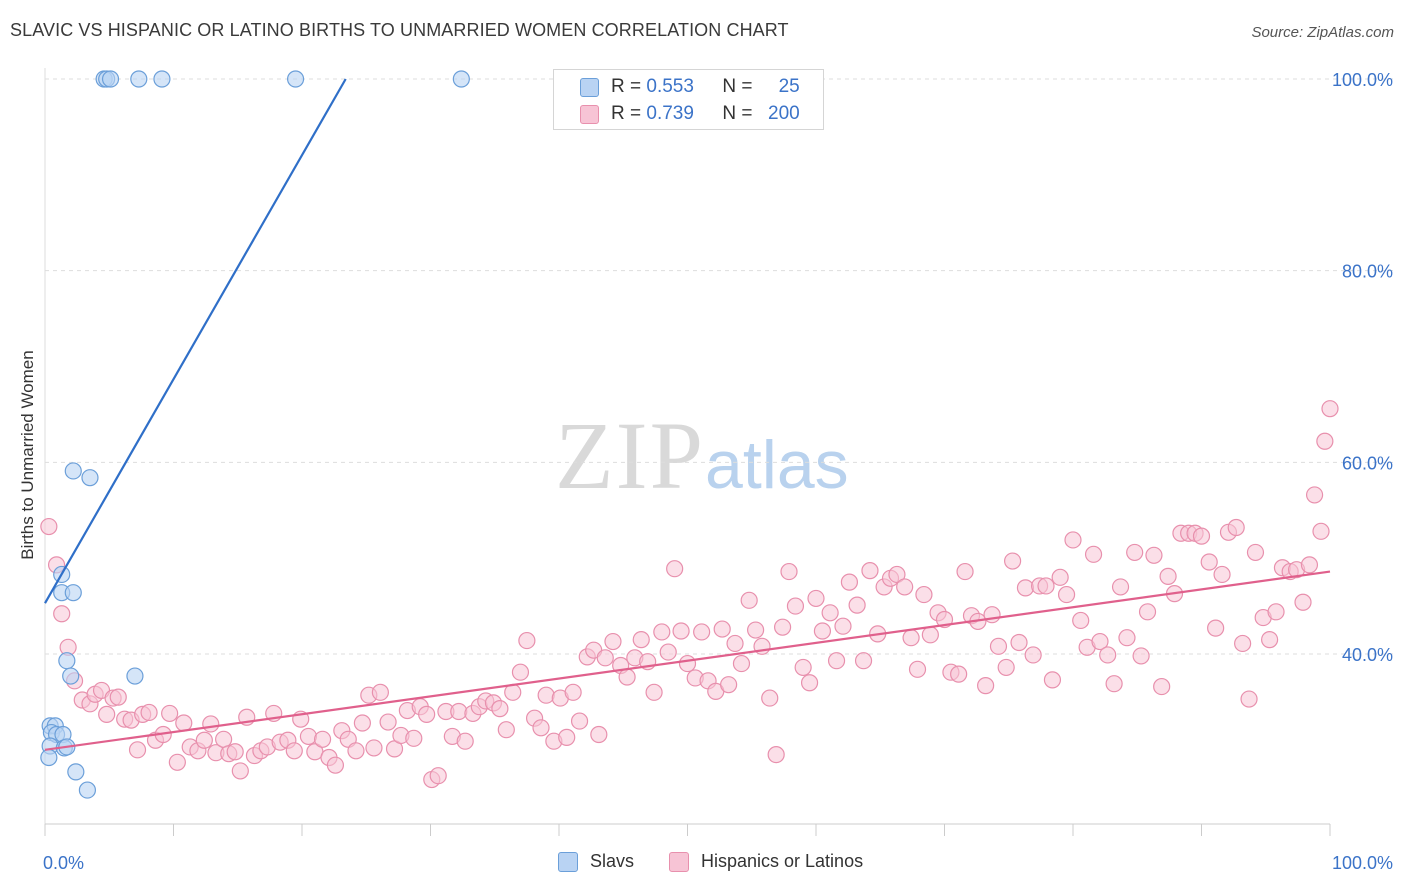 This screenshot has height=892, width=1406. Describe the element at coordinates (629, 86) in the screenshot. I see `slavs-r-label: R =` at that location.